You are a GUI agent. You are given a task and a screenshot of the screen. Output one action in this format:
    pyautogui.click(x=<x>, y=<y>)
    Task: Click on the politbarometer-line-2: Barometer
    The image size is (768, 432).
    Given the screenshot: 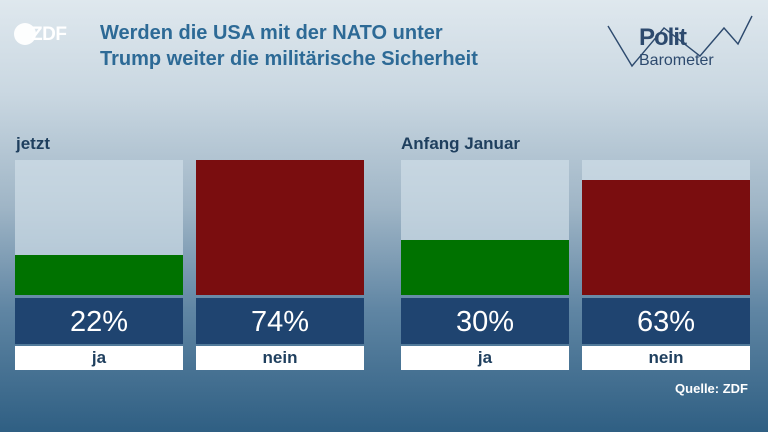 What is the action you would take?
    pyautogui.click(x=676, y=60)
    